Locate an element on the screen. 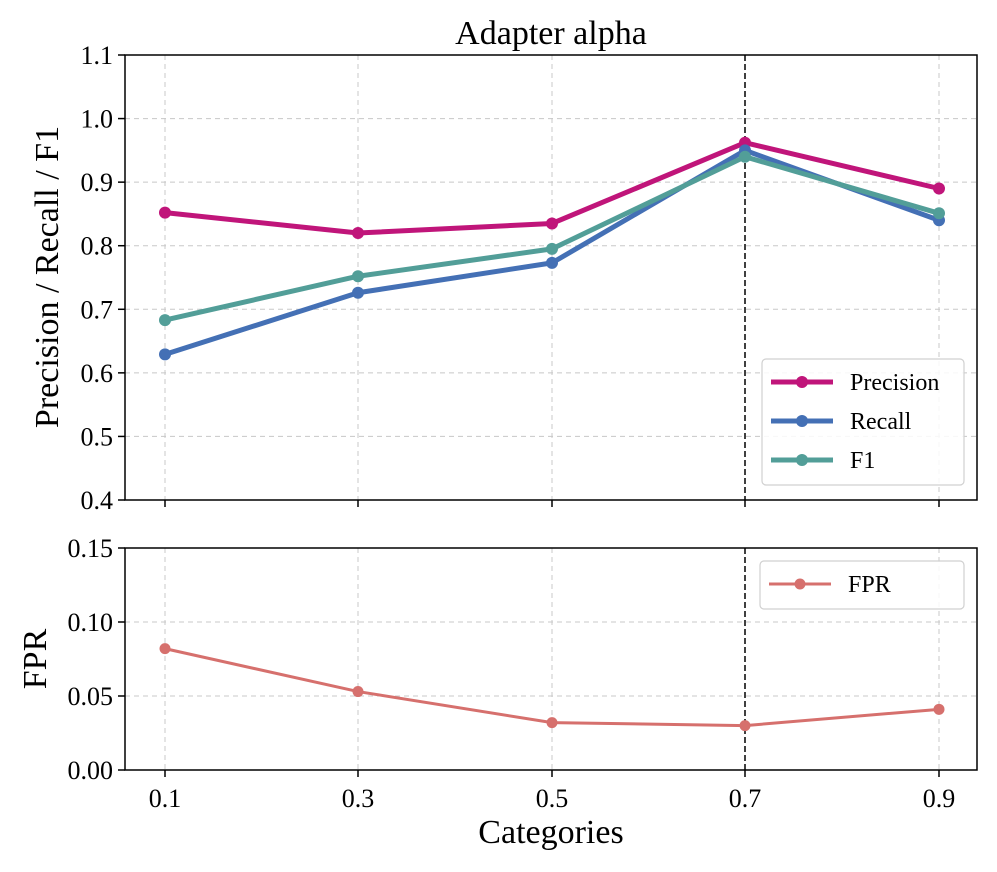 This screenshot has width=997, height=872. y-tick-label: 1.1 is located at coordinates (97, 55).